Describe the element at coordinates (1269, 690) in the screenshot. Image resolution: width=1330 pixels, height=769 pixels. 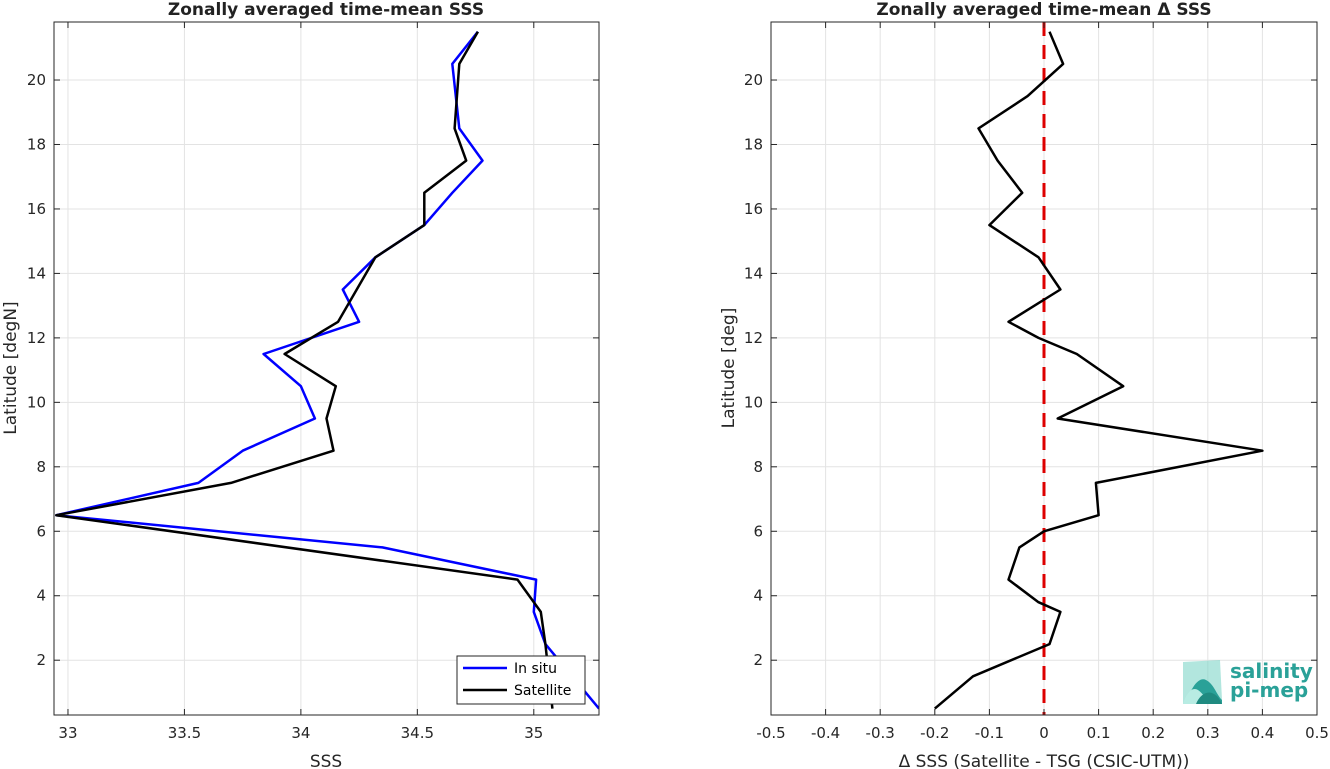
I see `logo-text-line2: pi-mep` at that location.